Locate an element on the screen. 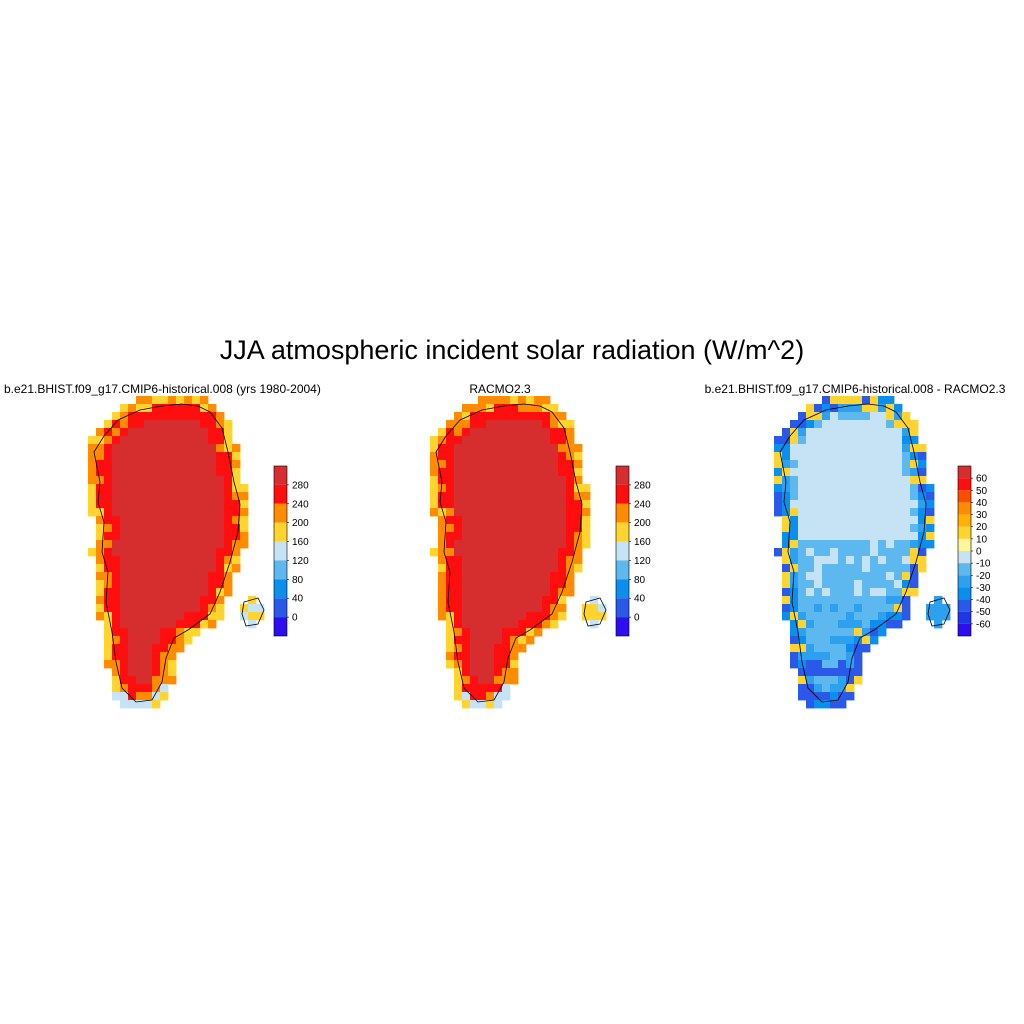 The height and width of the screenshot is (1024, 1024). colorbar-tick-label: -60 is located at coordinates (983, 624).